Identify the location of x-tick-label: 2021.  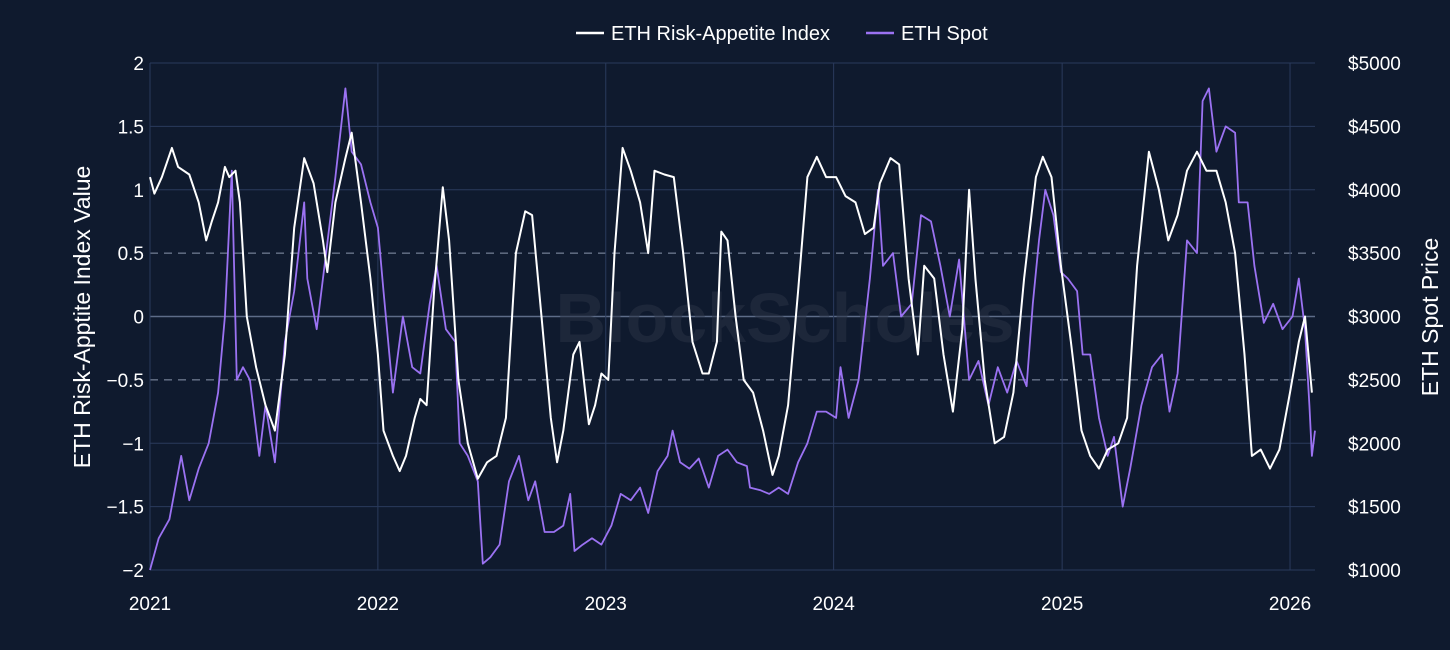
(150, 604).